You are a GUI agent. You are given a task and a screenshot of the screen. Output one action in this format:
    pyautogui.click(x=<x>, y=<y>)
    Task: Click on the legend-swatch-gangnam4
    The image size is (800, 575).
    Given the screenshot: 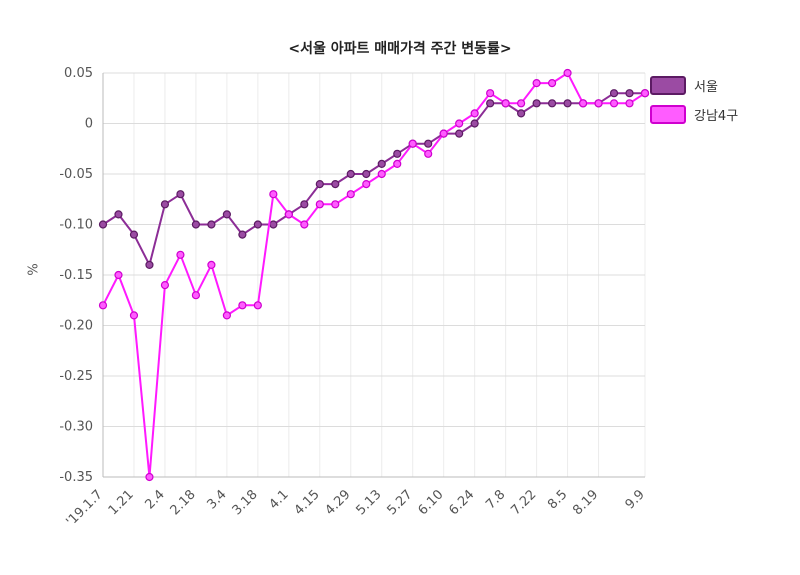 What is the action you would take?
    pyautogui.click(x=668, y=114)
    